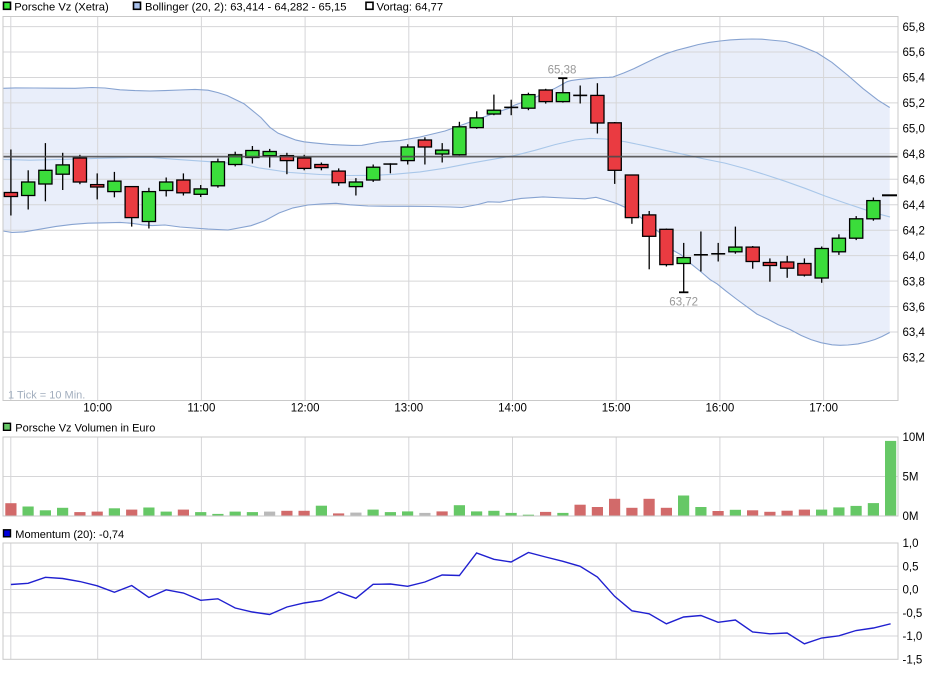  I want to click on svg-text: 65,8, so click(914, 28).